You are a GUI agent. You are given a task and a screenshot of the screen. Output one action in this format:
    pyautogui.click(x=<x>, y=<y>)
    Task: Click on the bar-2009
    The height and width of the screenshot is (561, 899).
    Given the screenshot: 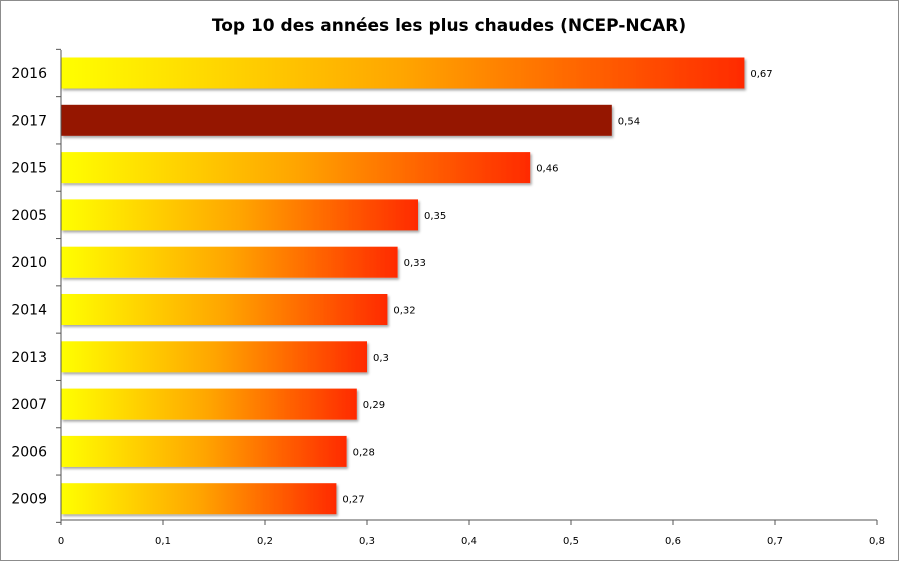 What is the action you would take?
    pyautogui.click(x=199, y=499)
    